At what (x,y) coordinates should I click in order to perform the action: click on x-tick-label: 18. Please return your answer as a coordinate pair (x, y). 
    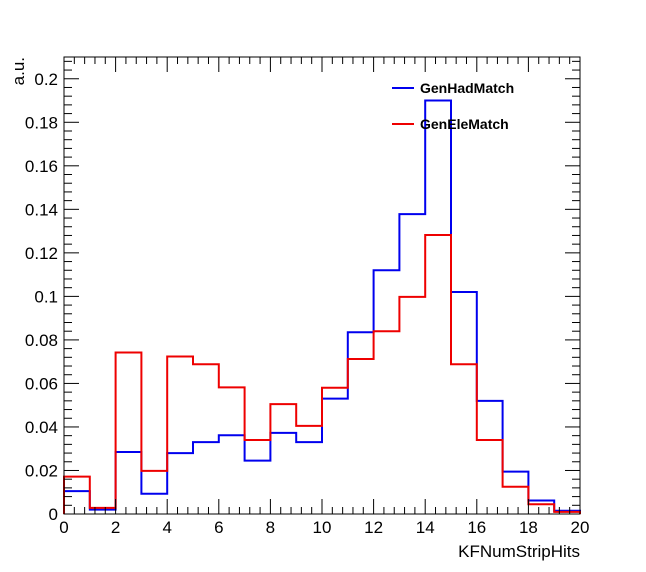
    Looking at the image, I should click on (528, 527).